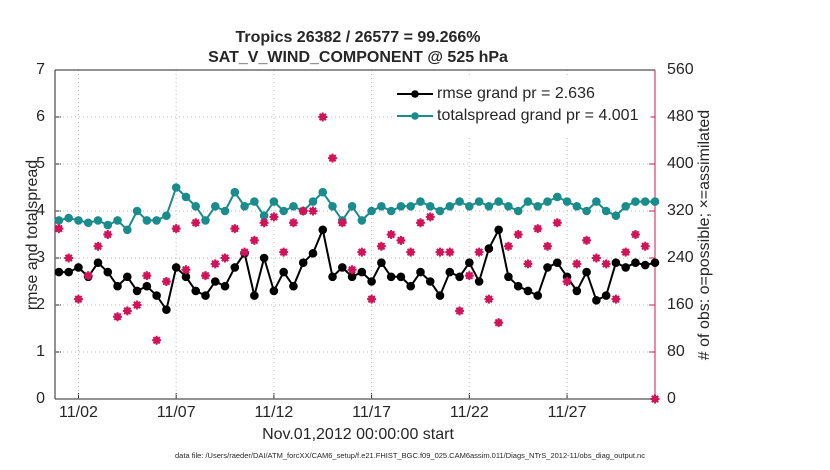  What do you see at coordinates (680, 210) in the screenshot?
I see `y2-tick-label: 320` at bounding box center [680, 210].